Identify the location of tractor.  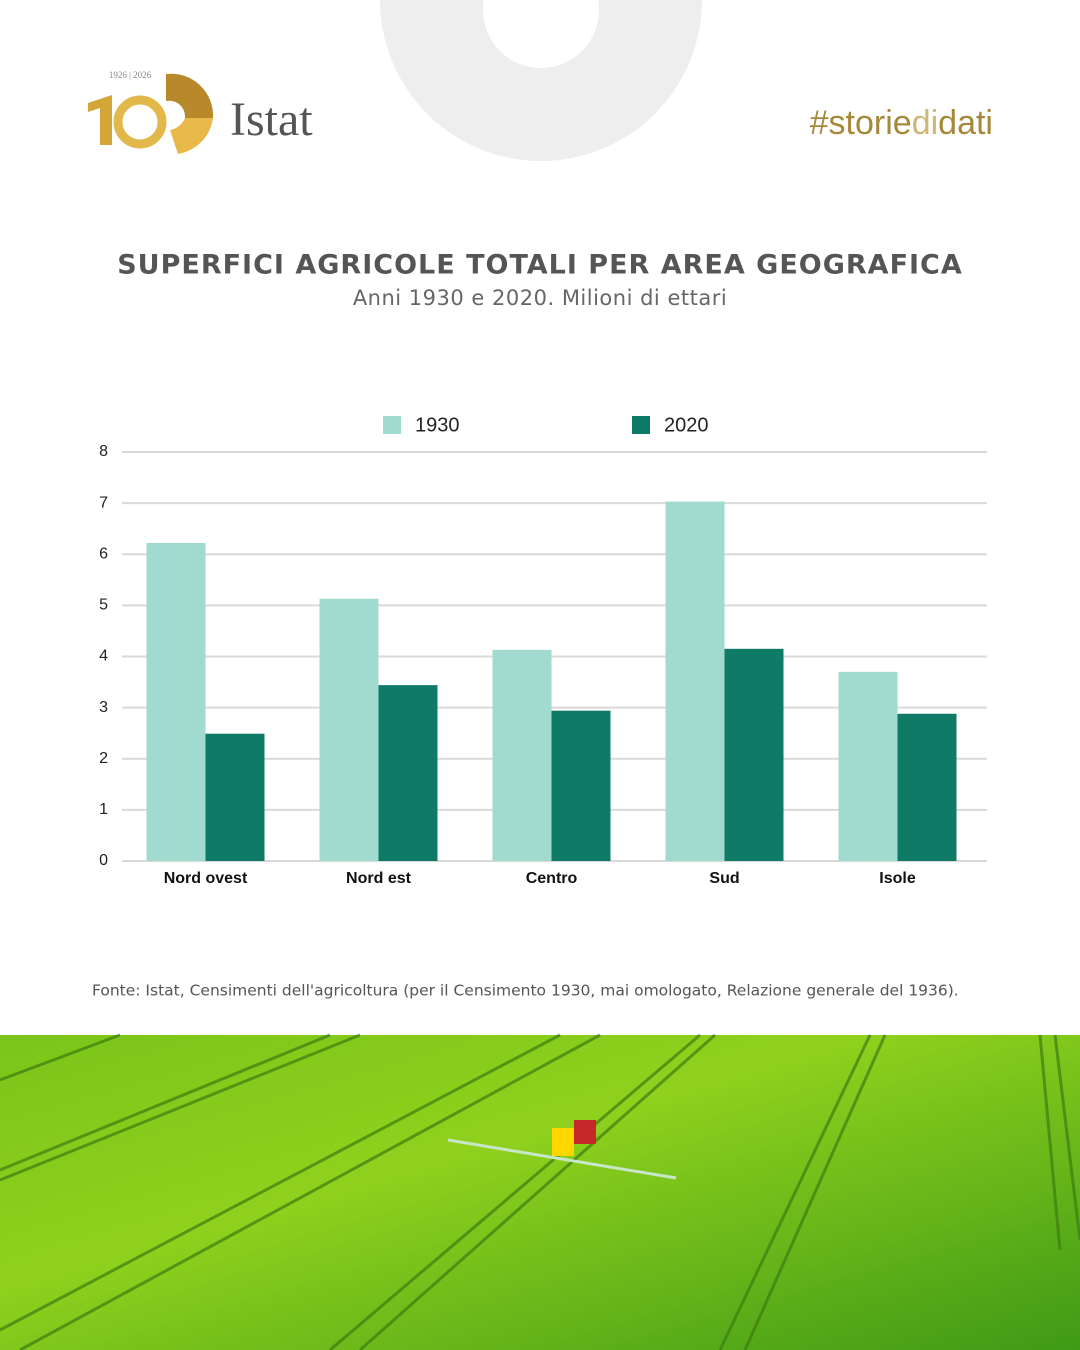
(562, 1150).